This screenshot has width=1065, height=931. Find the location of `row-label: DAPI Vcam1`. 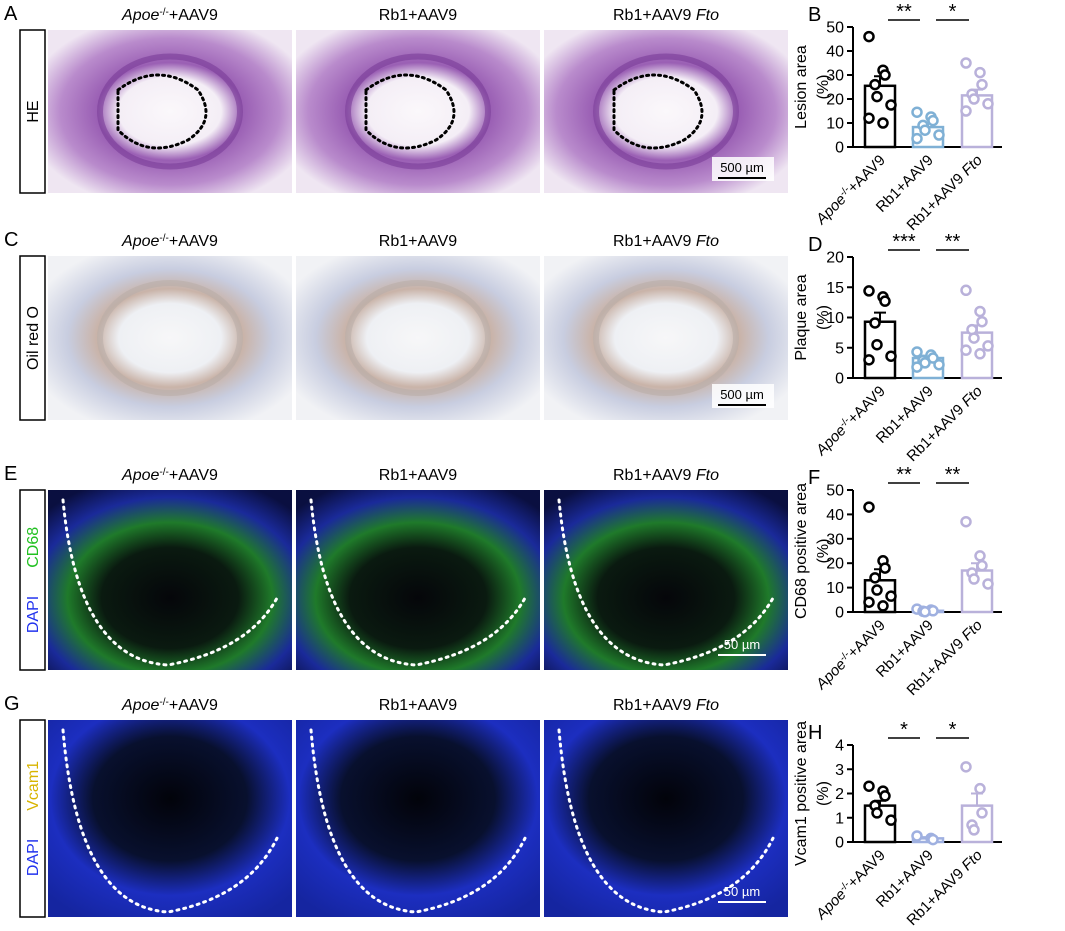

row-label: DAPI Vcam1 is located at coordinates (33, 818).